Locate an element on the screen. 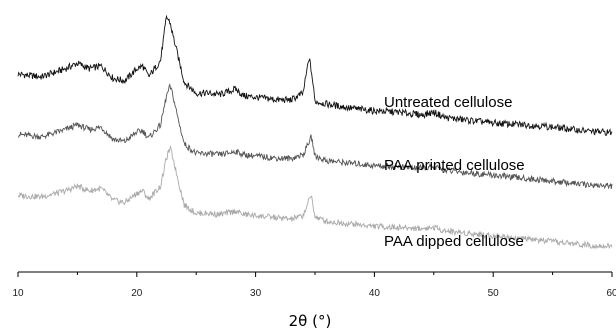 The height and width of the screenshot is (331, 616). x-axis-title: 2θ (°) is located at coordinates (310, 321).